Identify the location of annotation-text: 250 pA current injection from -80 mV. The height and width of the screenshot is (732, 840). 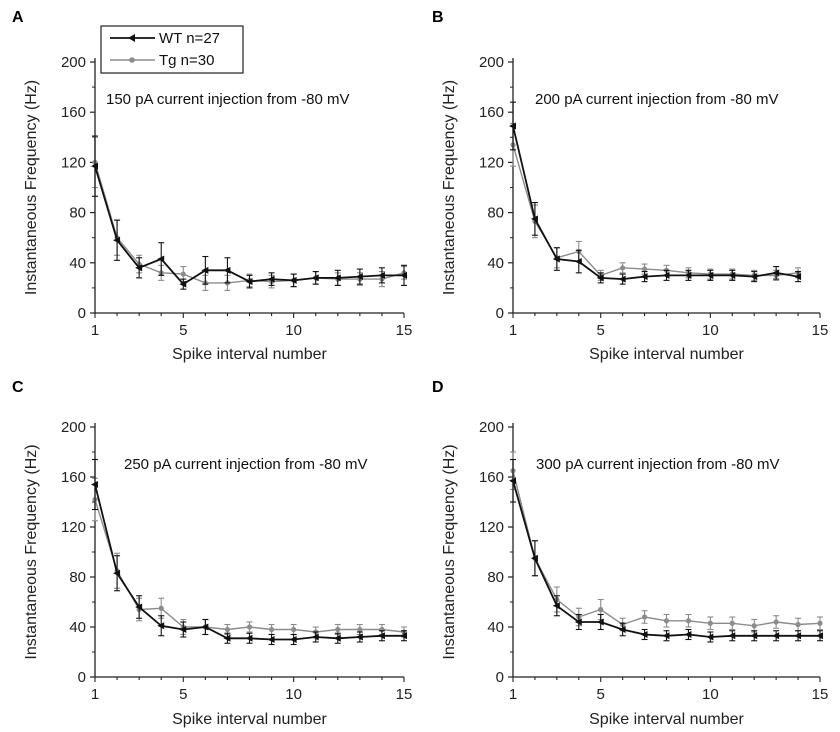
(245, 464).